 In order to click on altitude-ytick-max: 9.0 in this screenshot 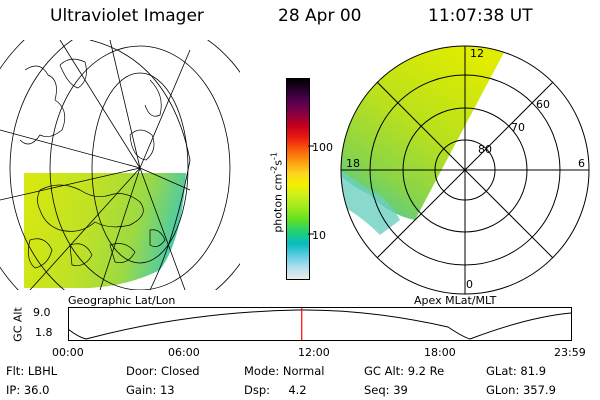, I will do `click(42, 312)`.